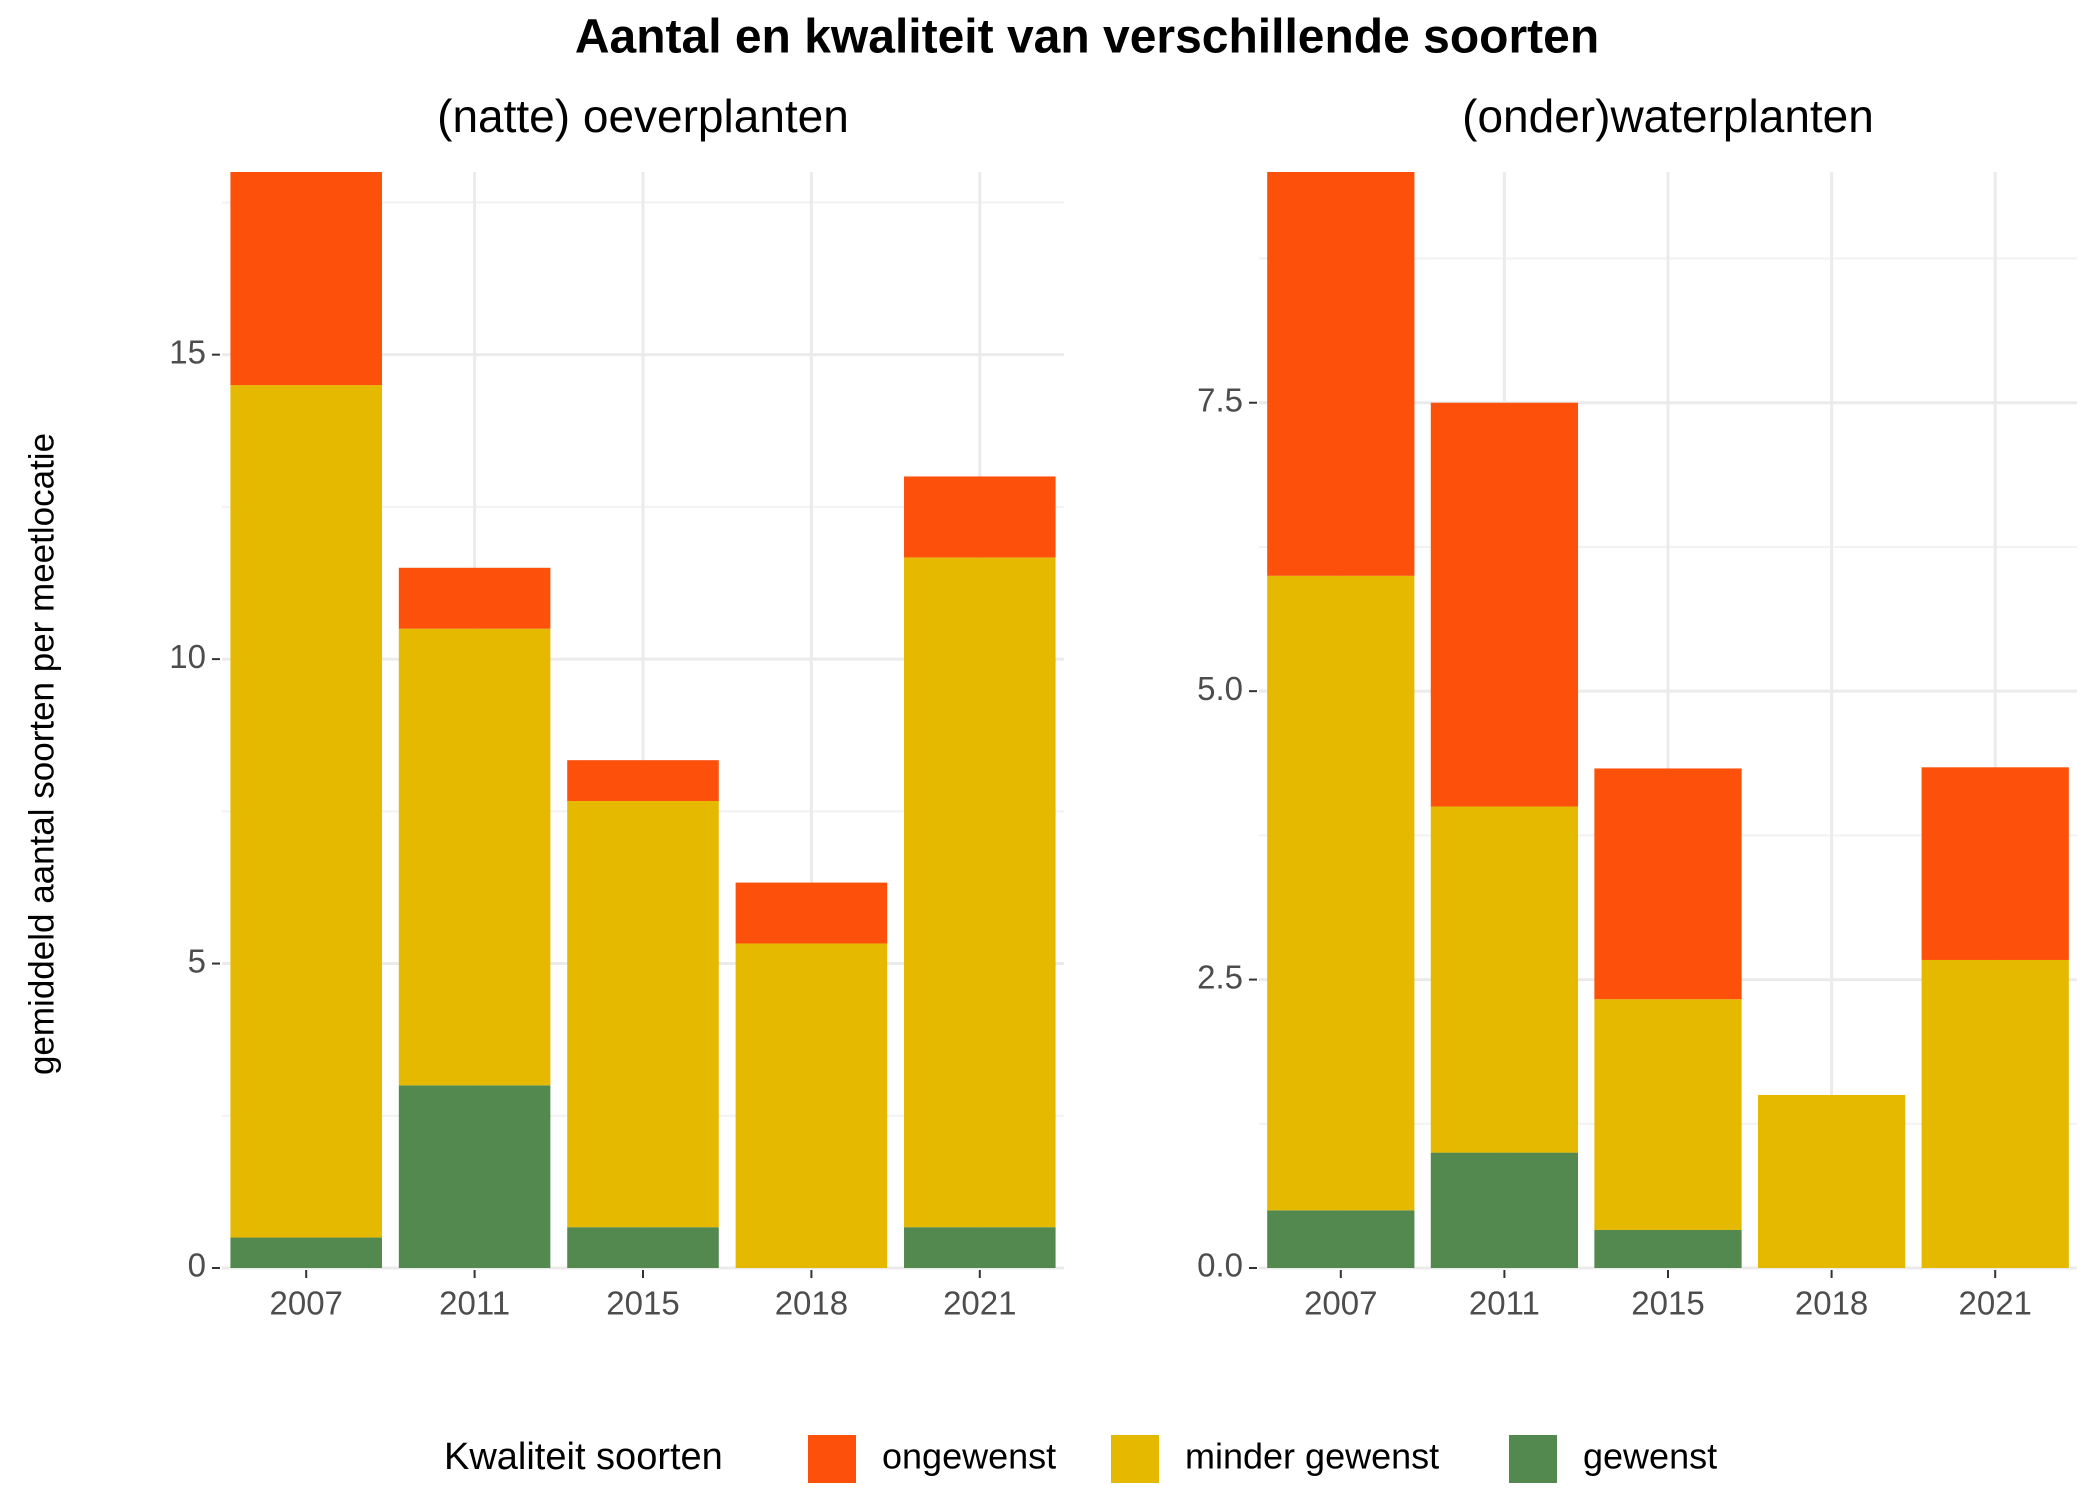  I want to click on legend-label: ongewenst, so click(969, 1456).